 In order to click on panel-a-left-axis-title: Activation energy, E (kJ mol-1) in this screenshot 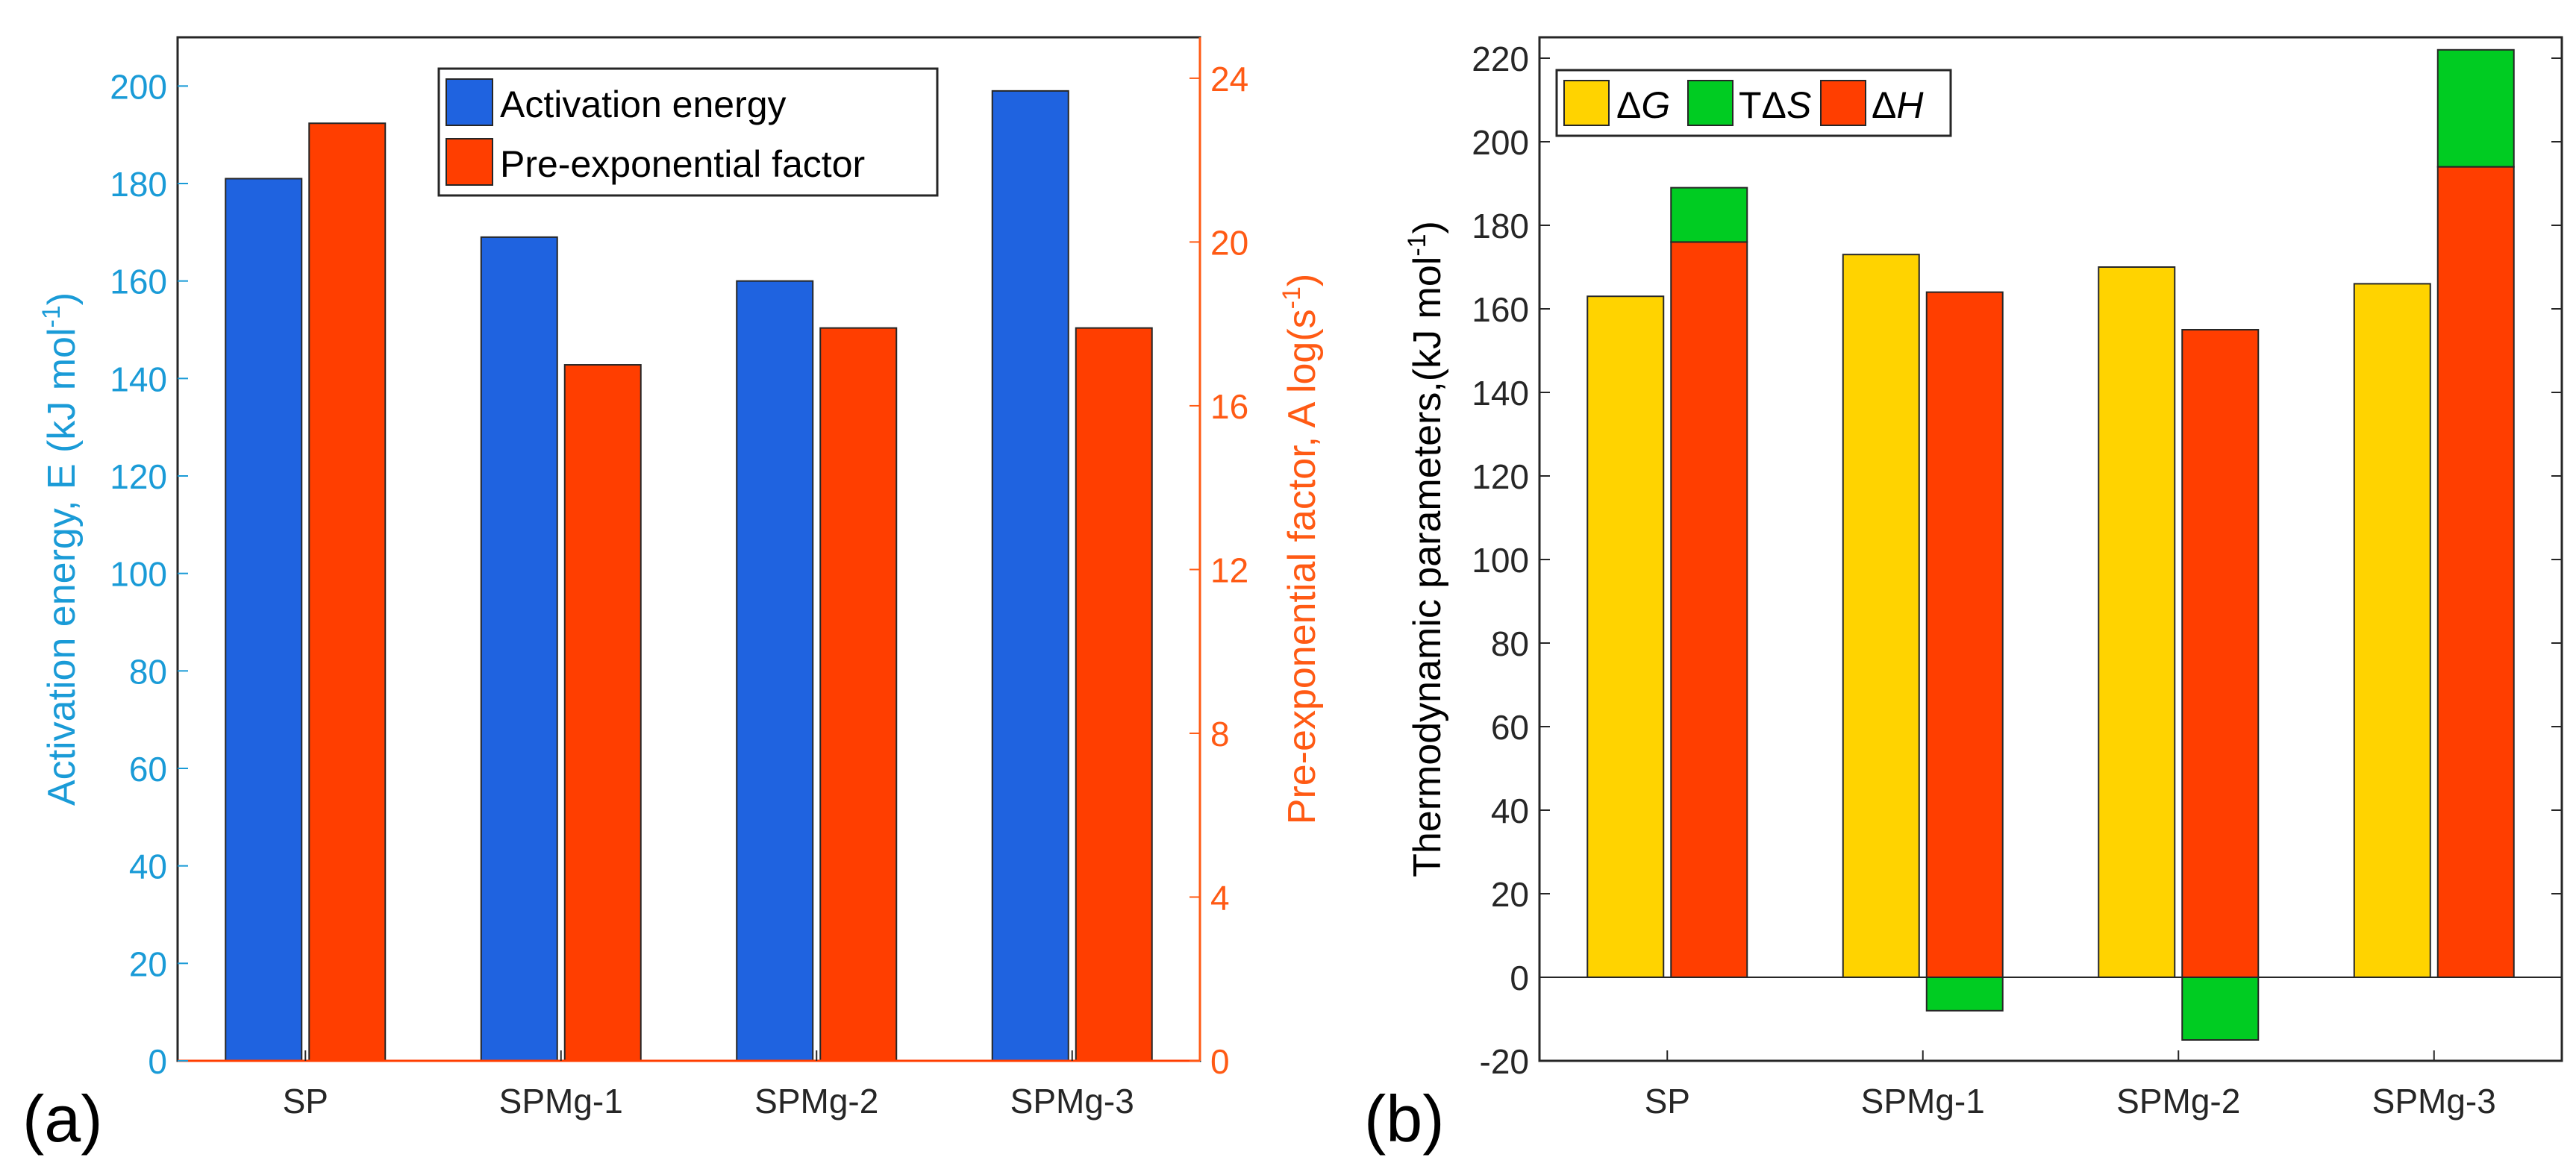, I will do `click(60, 549)`.